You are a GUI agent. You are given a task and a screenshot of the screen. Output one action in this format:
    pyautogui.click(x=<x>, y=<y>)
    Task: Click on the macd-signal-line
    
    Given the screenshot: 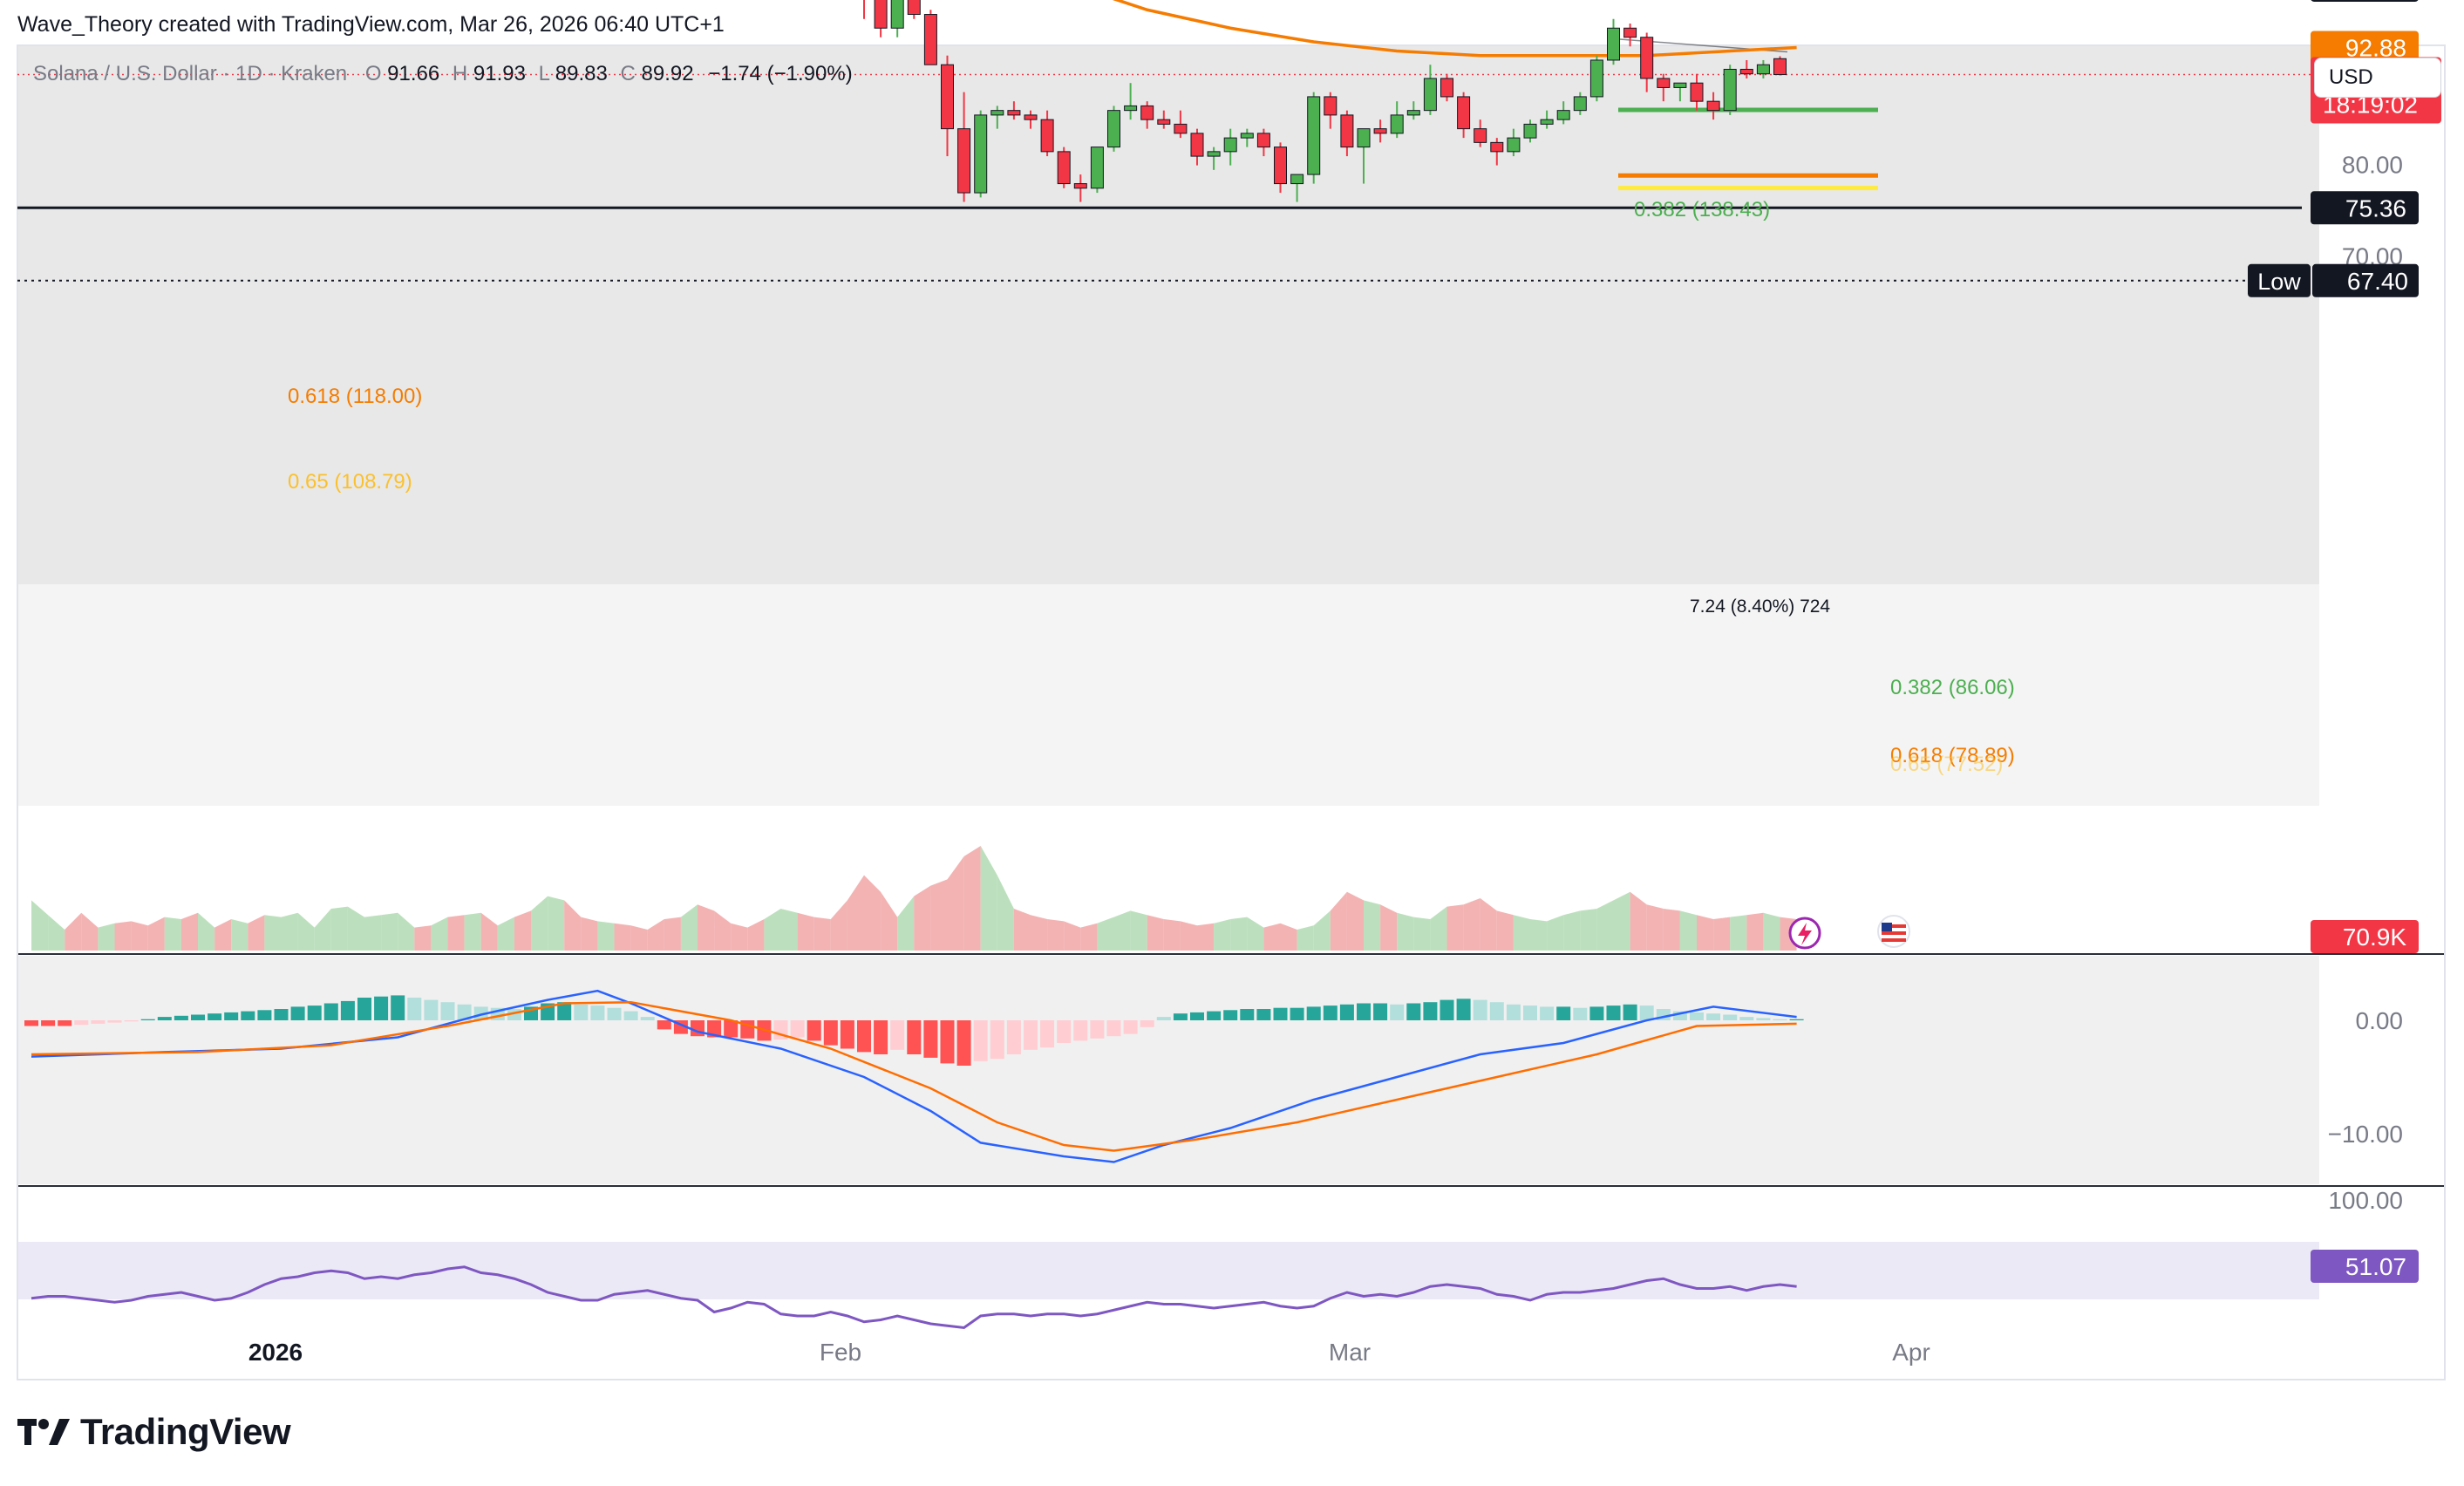 What is the action you would take?
    pyautogui.click(x=914, y=1076)
    